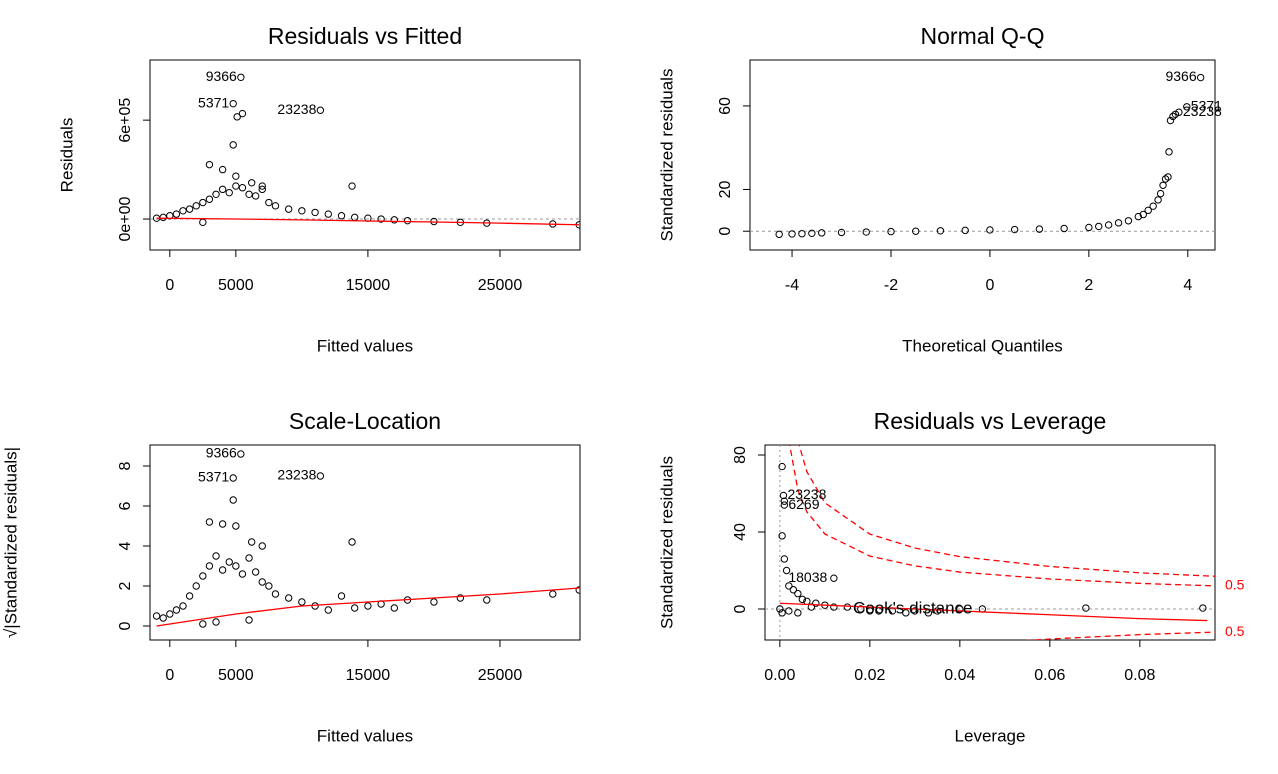 The image size is (1278, 774). What do you see at coordinates (989, 285) in the screenshot?
I see `x-tick-label: 0` at bounding box center [989, 285].